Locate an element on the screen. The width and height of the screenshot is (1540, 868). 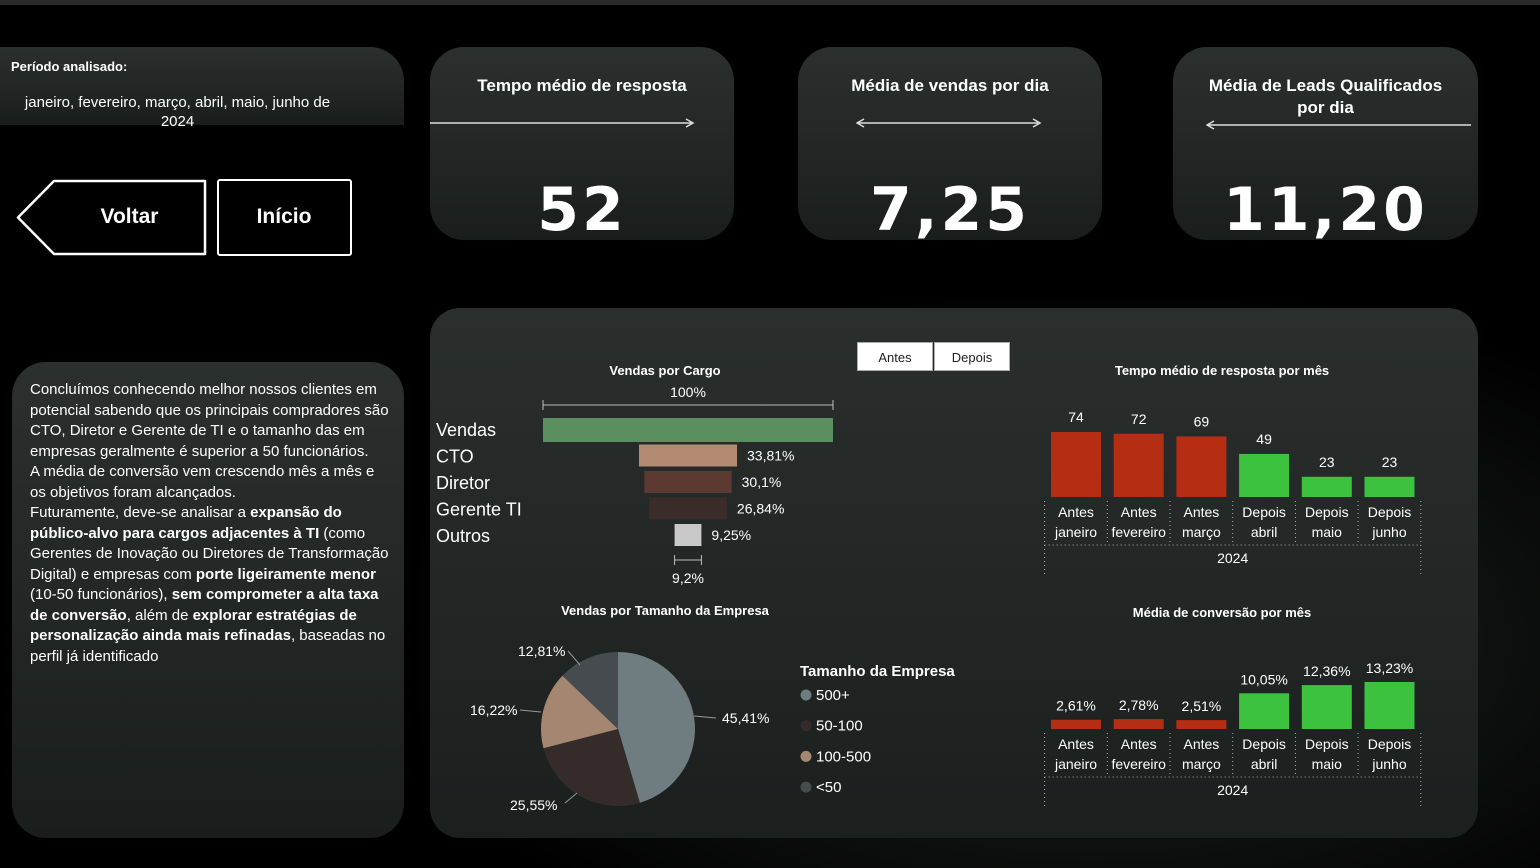
column-category-label: janeiro is located at coordinates (1075, 532).